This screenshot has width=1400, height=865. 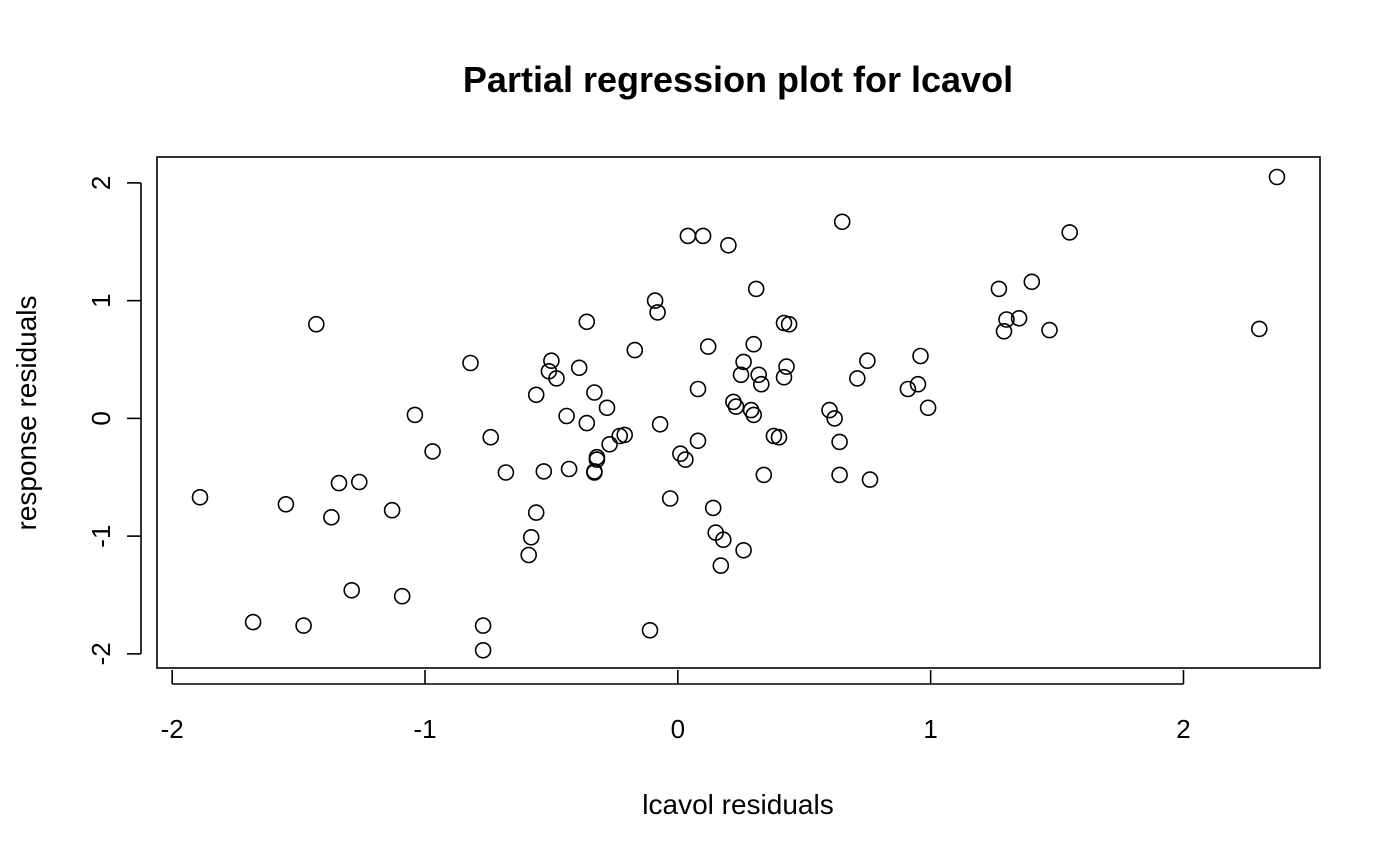 What do you see at coordinates (26, 412) in the screenshot?
I see `y-axis-label: response residuals` at bounding box center [26, 412].